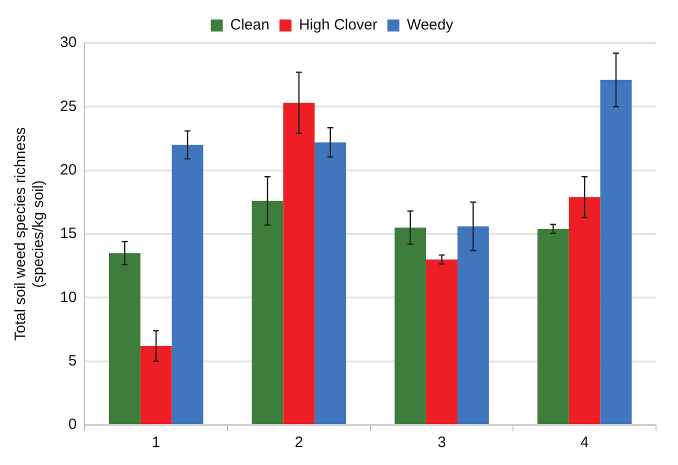  What do you see at coordinates (68, 297) in the screenshot?
I see `y-tick-label: 10` at bounding box center [68, 297].